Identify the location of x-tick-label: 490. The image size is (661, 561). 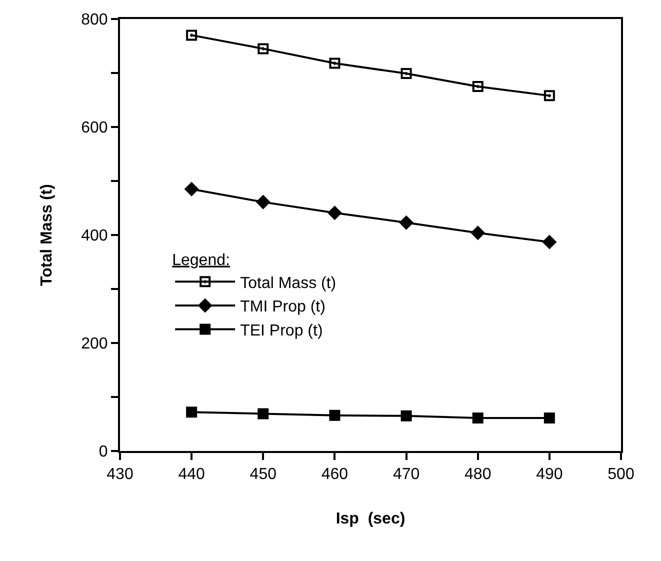
(549, 475).